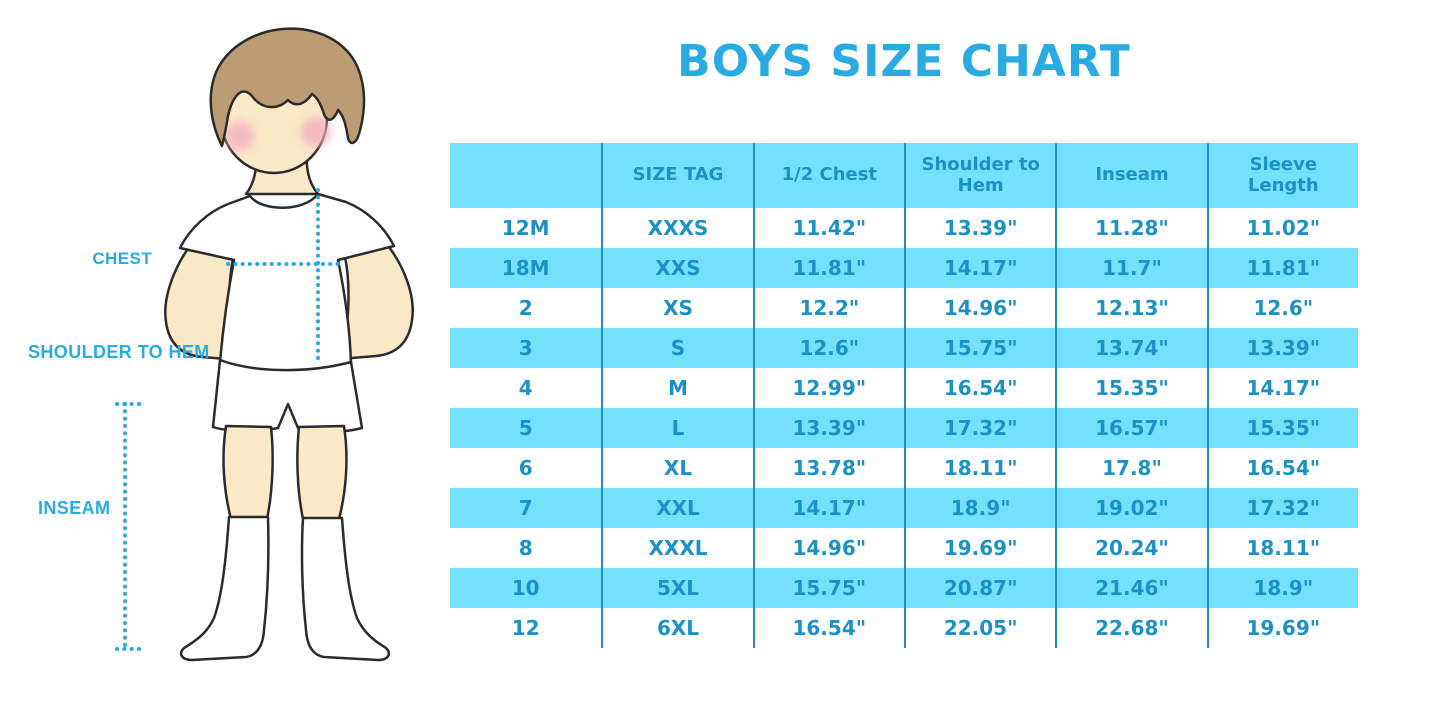 The height and width of the screenshot is (723, 1445). I want to click on header-cell: SIZE TAG, so click(677, 175).